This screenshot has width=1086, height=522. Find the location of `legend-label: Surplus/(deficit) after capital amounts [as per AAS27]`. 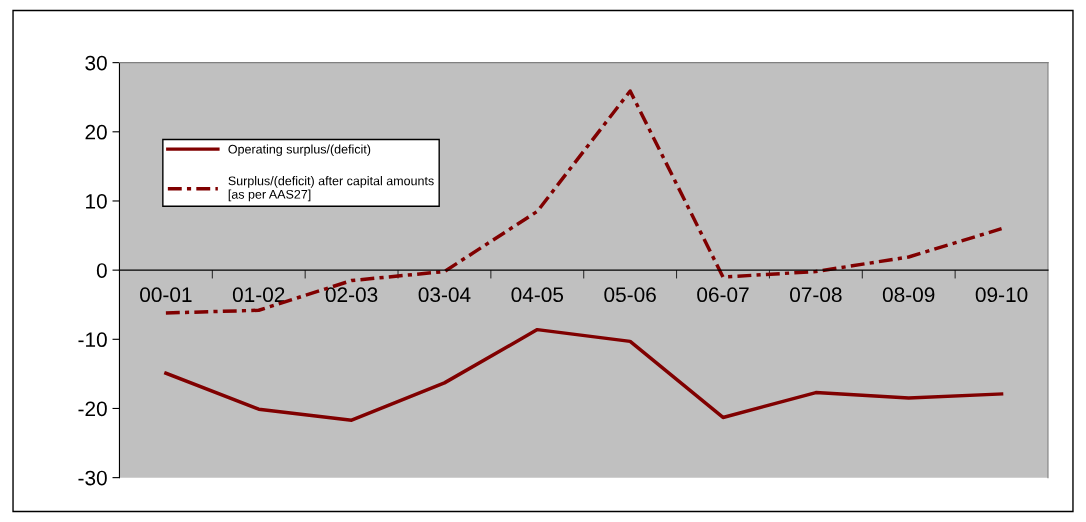

legend-label: Surplus/(deficit) after capital amounts [as per AAS27] is located at coordinates (331, 189).